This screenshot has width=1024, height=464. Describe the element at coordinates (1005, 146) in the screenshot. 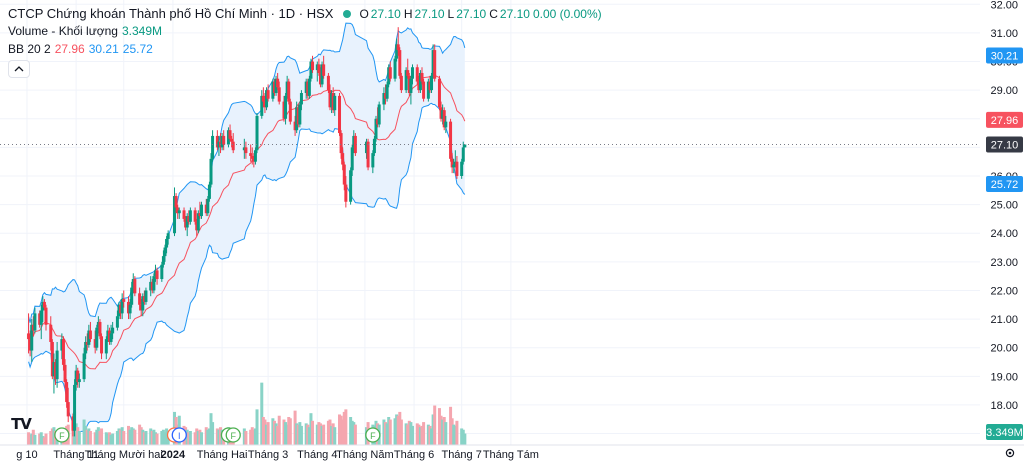

I see `last-price-badge-text: 27.10` at that location.